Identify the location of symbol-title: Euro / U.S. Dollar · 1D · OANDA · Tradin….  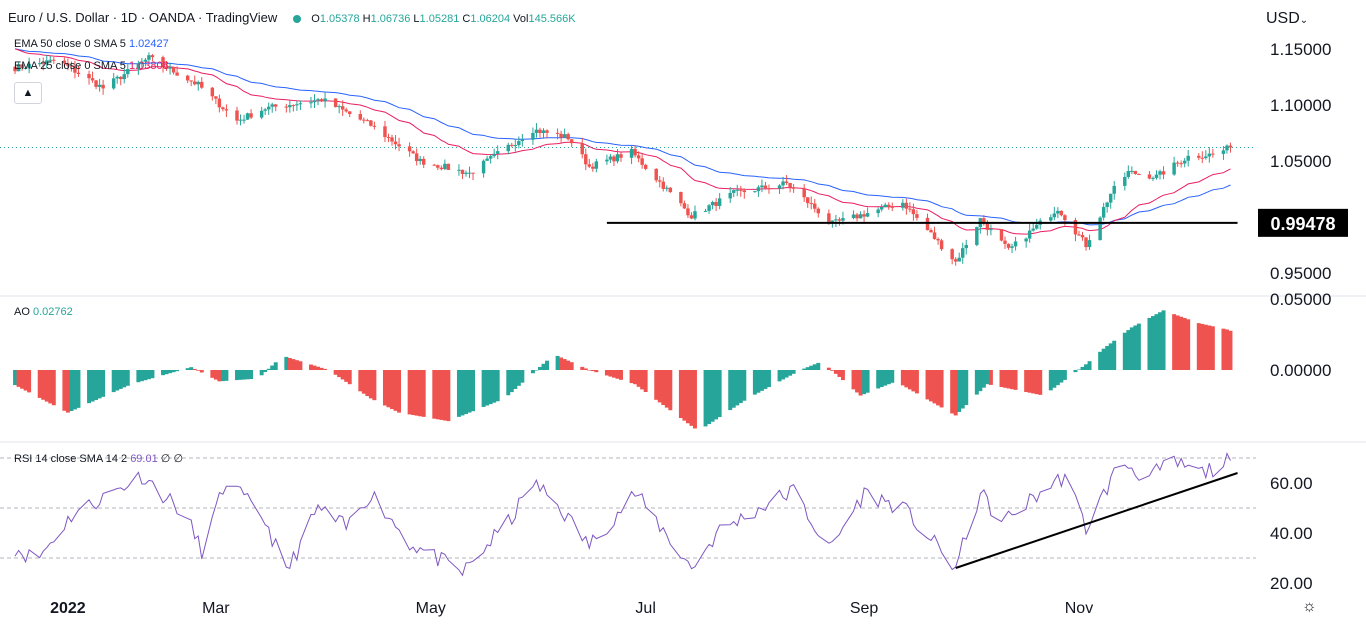
(143, 17).